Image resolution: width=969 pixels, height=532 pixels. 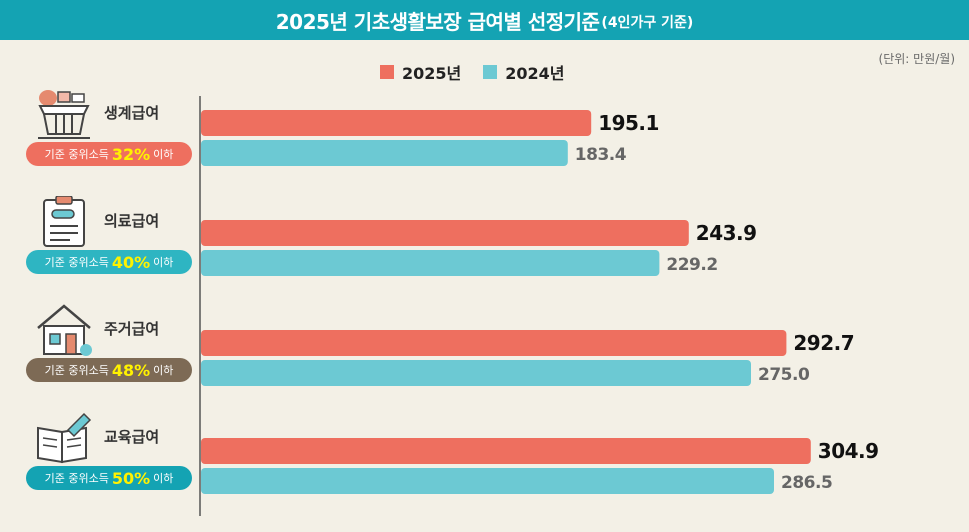 I want to click on threshold-badge: 기준 중위소득 40% 이하, so click(x=109, y=262).